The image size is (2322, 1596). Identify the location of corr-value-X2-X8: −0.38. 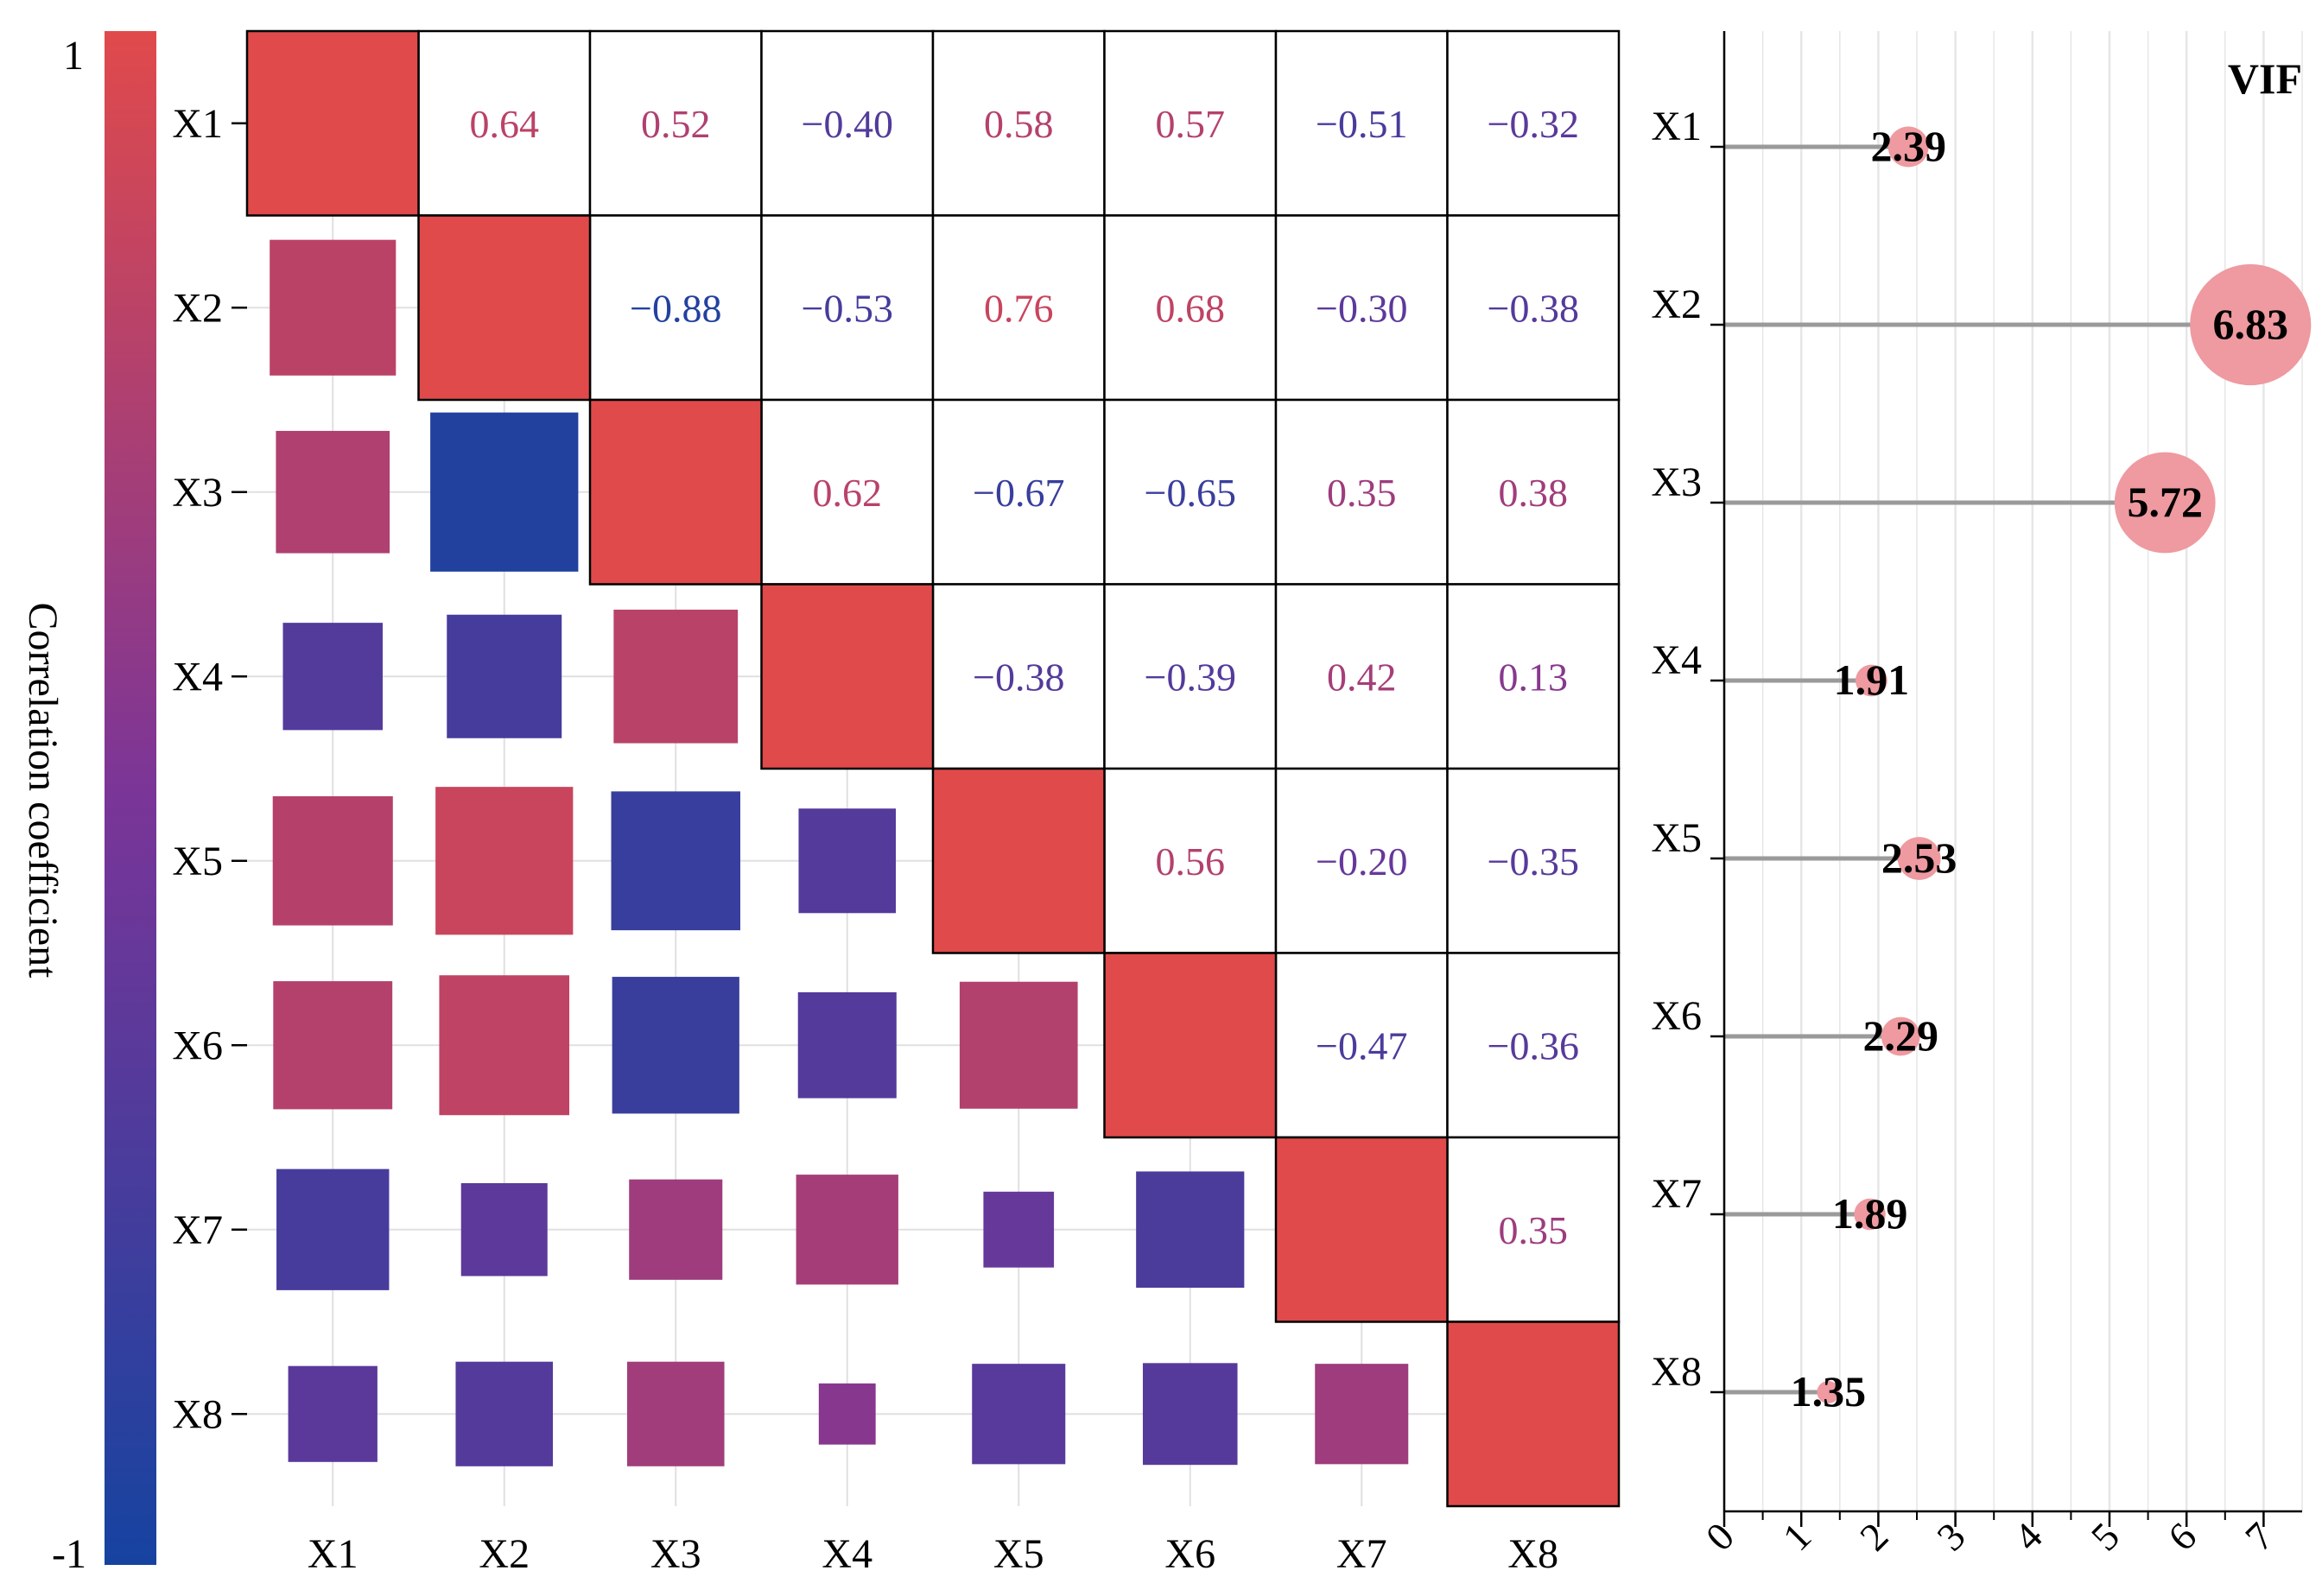
(1533, 308).